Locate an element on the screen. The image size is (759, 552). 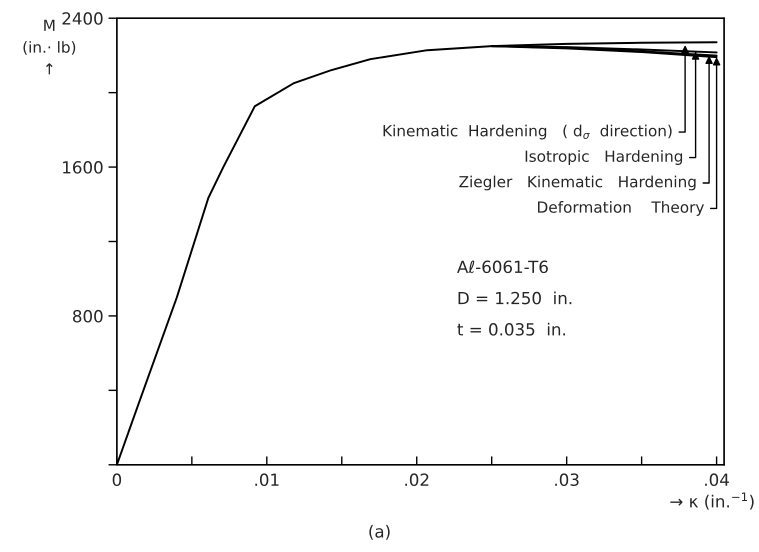
x-tick-label: .01 is located at coordinates (267, 479).